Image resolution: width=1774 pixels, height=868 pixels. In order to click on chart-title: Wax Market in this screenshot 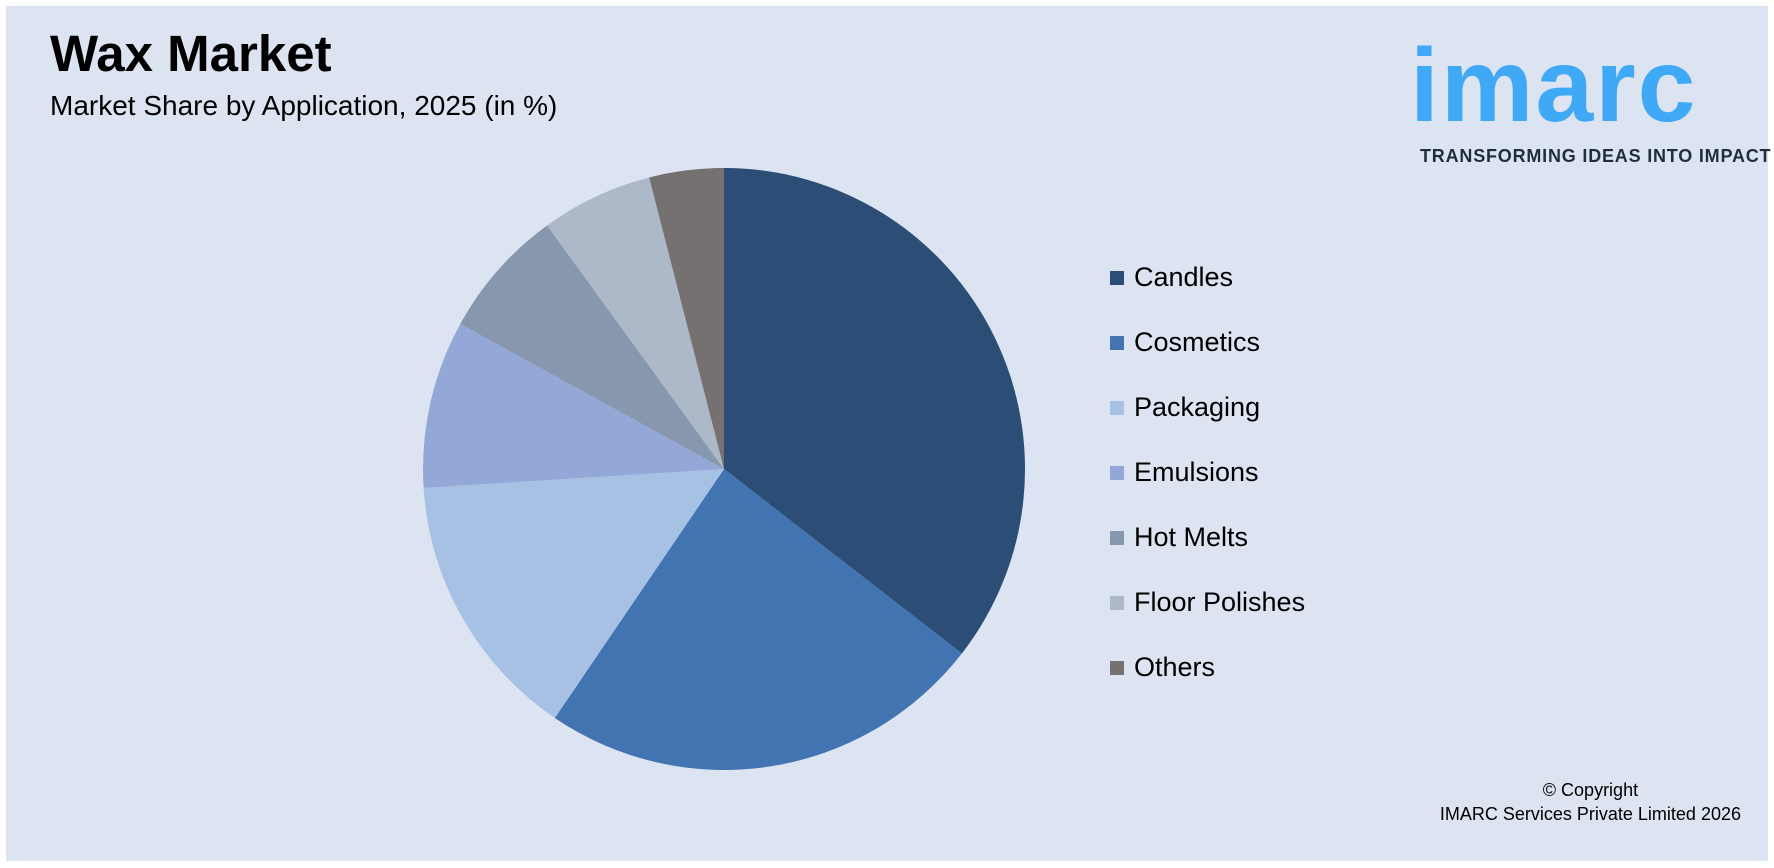, I will do `click(191, 53)`.